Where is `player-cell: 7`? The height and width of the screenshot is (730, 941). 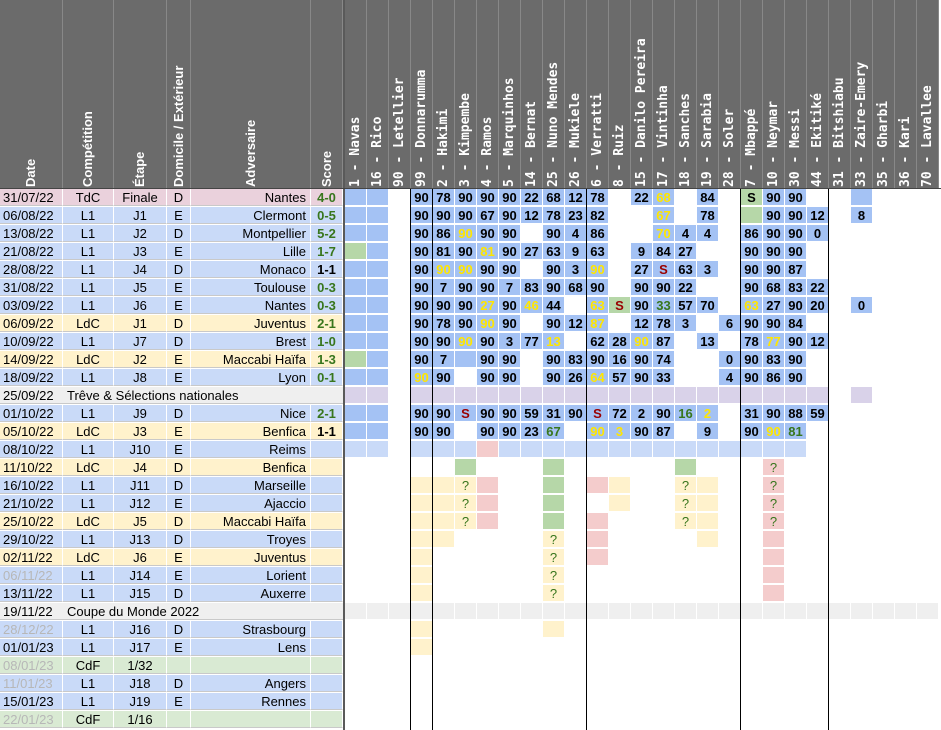 player-cell: 7 is located at coordinates (444, 287).